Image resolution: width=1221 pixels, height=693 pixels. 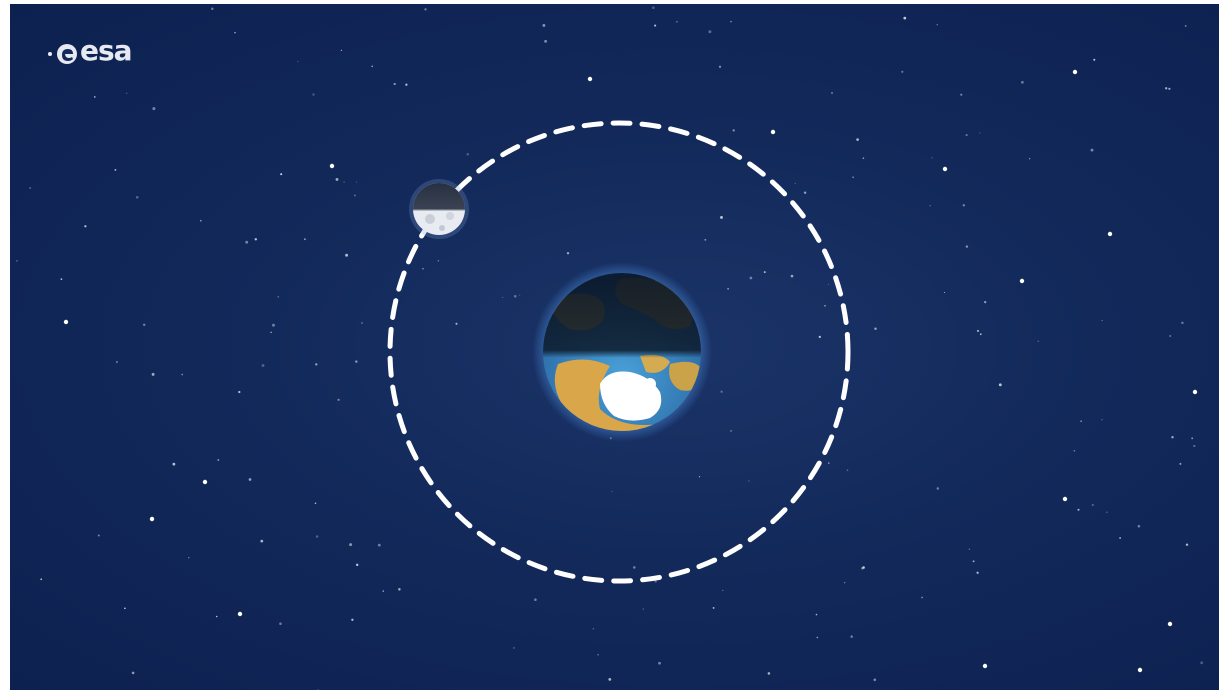 I want to click on esa-mark-icon, so click(x=67, y=53).